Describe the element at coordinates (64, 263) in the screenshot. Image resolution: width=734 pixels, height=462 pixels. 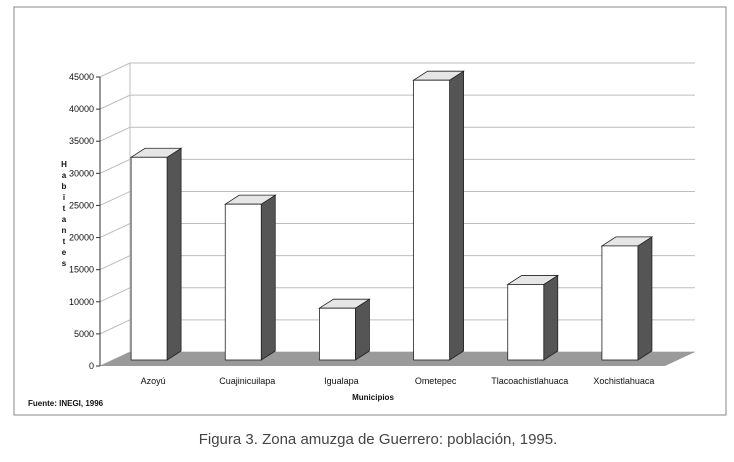
I see `y-axis-title-letter: s` at that location.